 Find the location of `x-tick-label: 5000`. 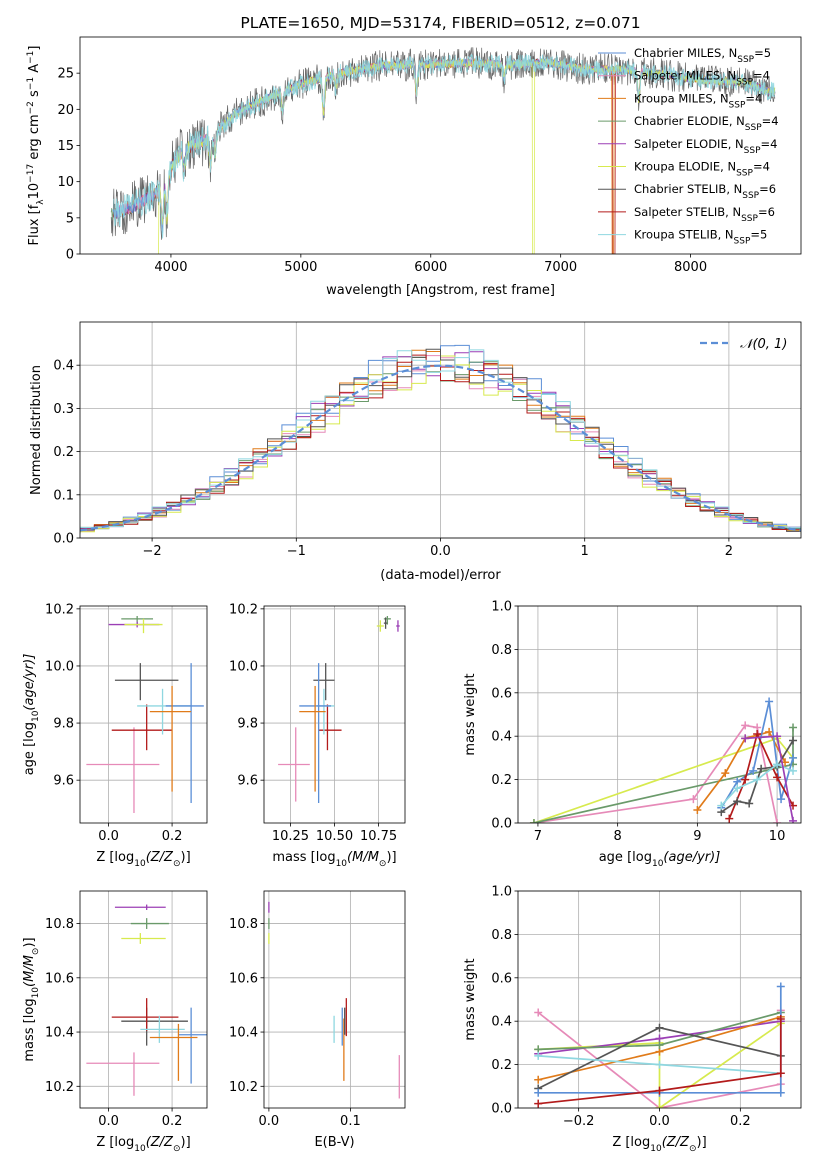

x-tick-label: 5000 is located at coordinates (300, 267).